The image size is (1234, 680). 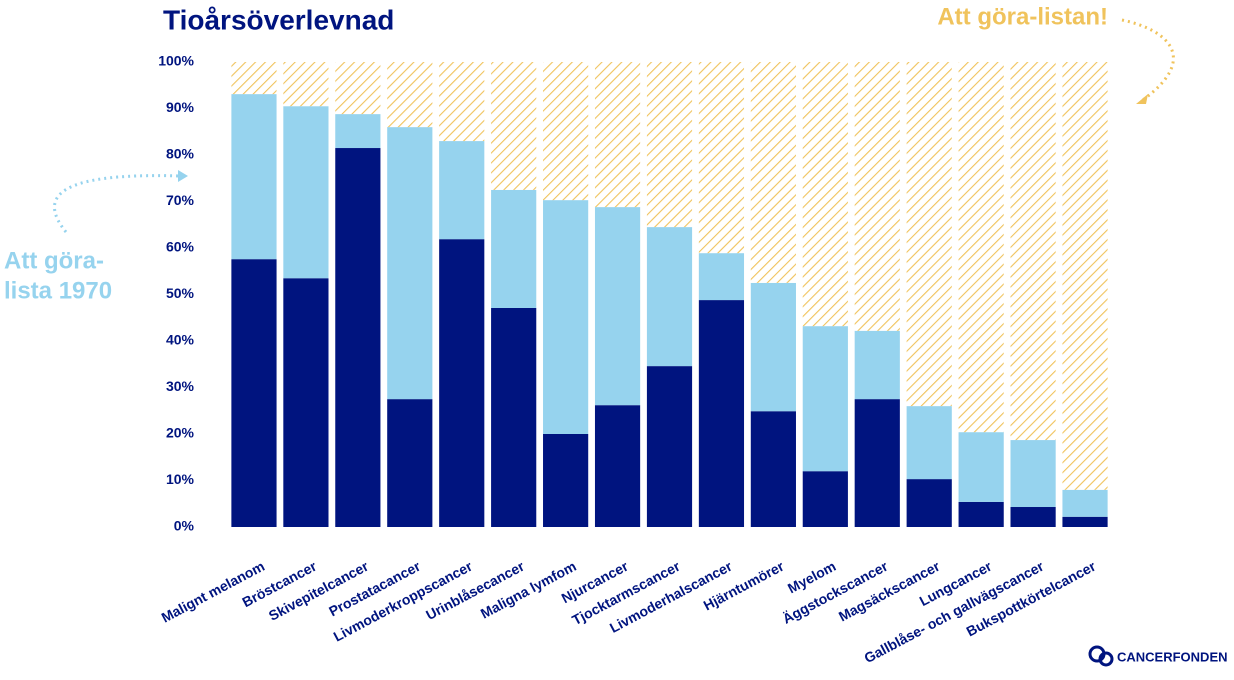 I want to click on y-tick-label: 0%, so click(x=184, y=526).